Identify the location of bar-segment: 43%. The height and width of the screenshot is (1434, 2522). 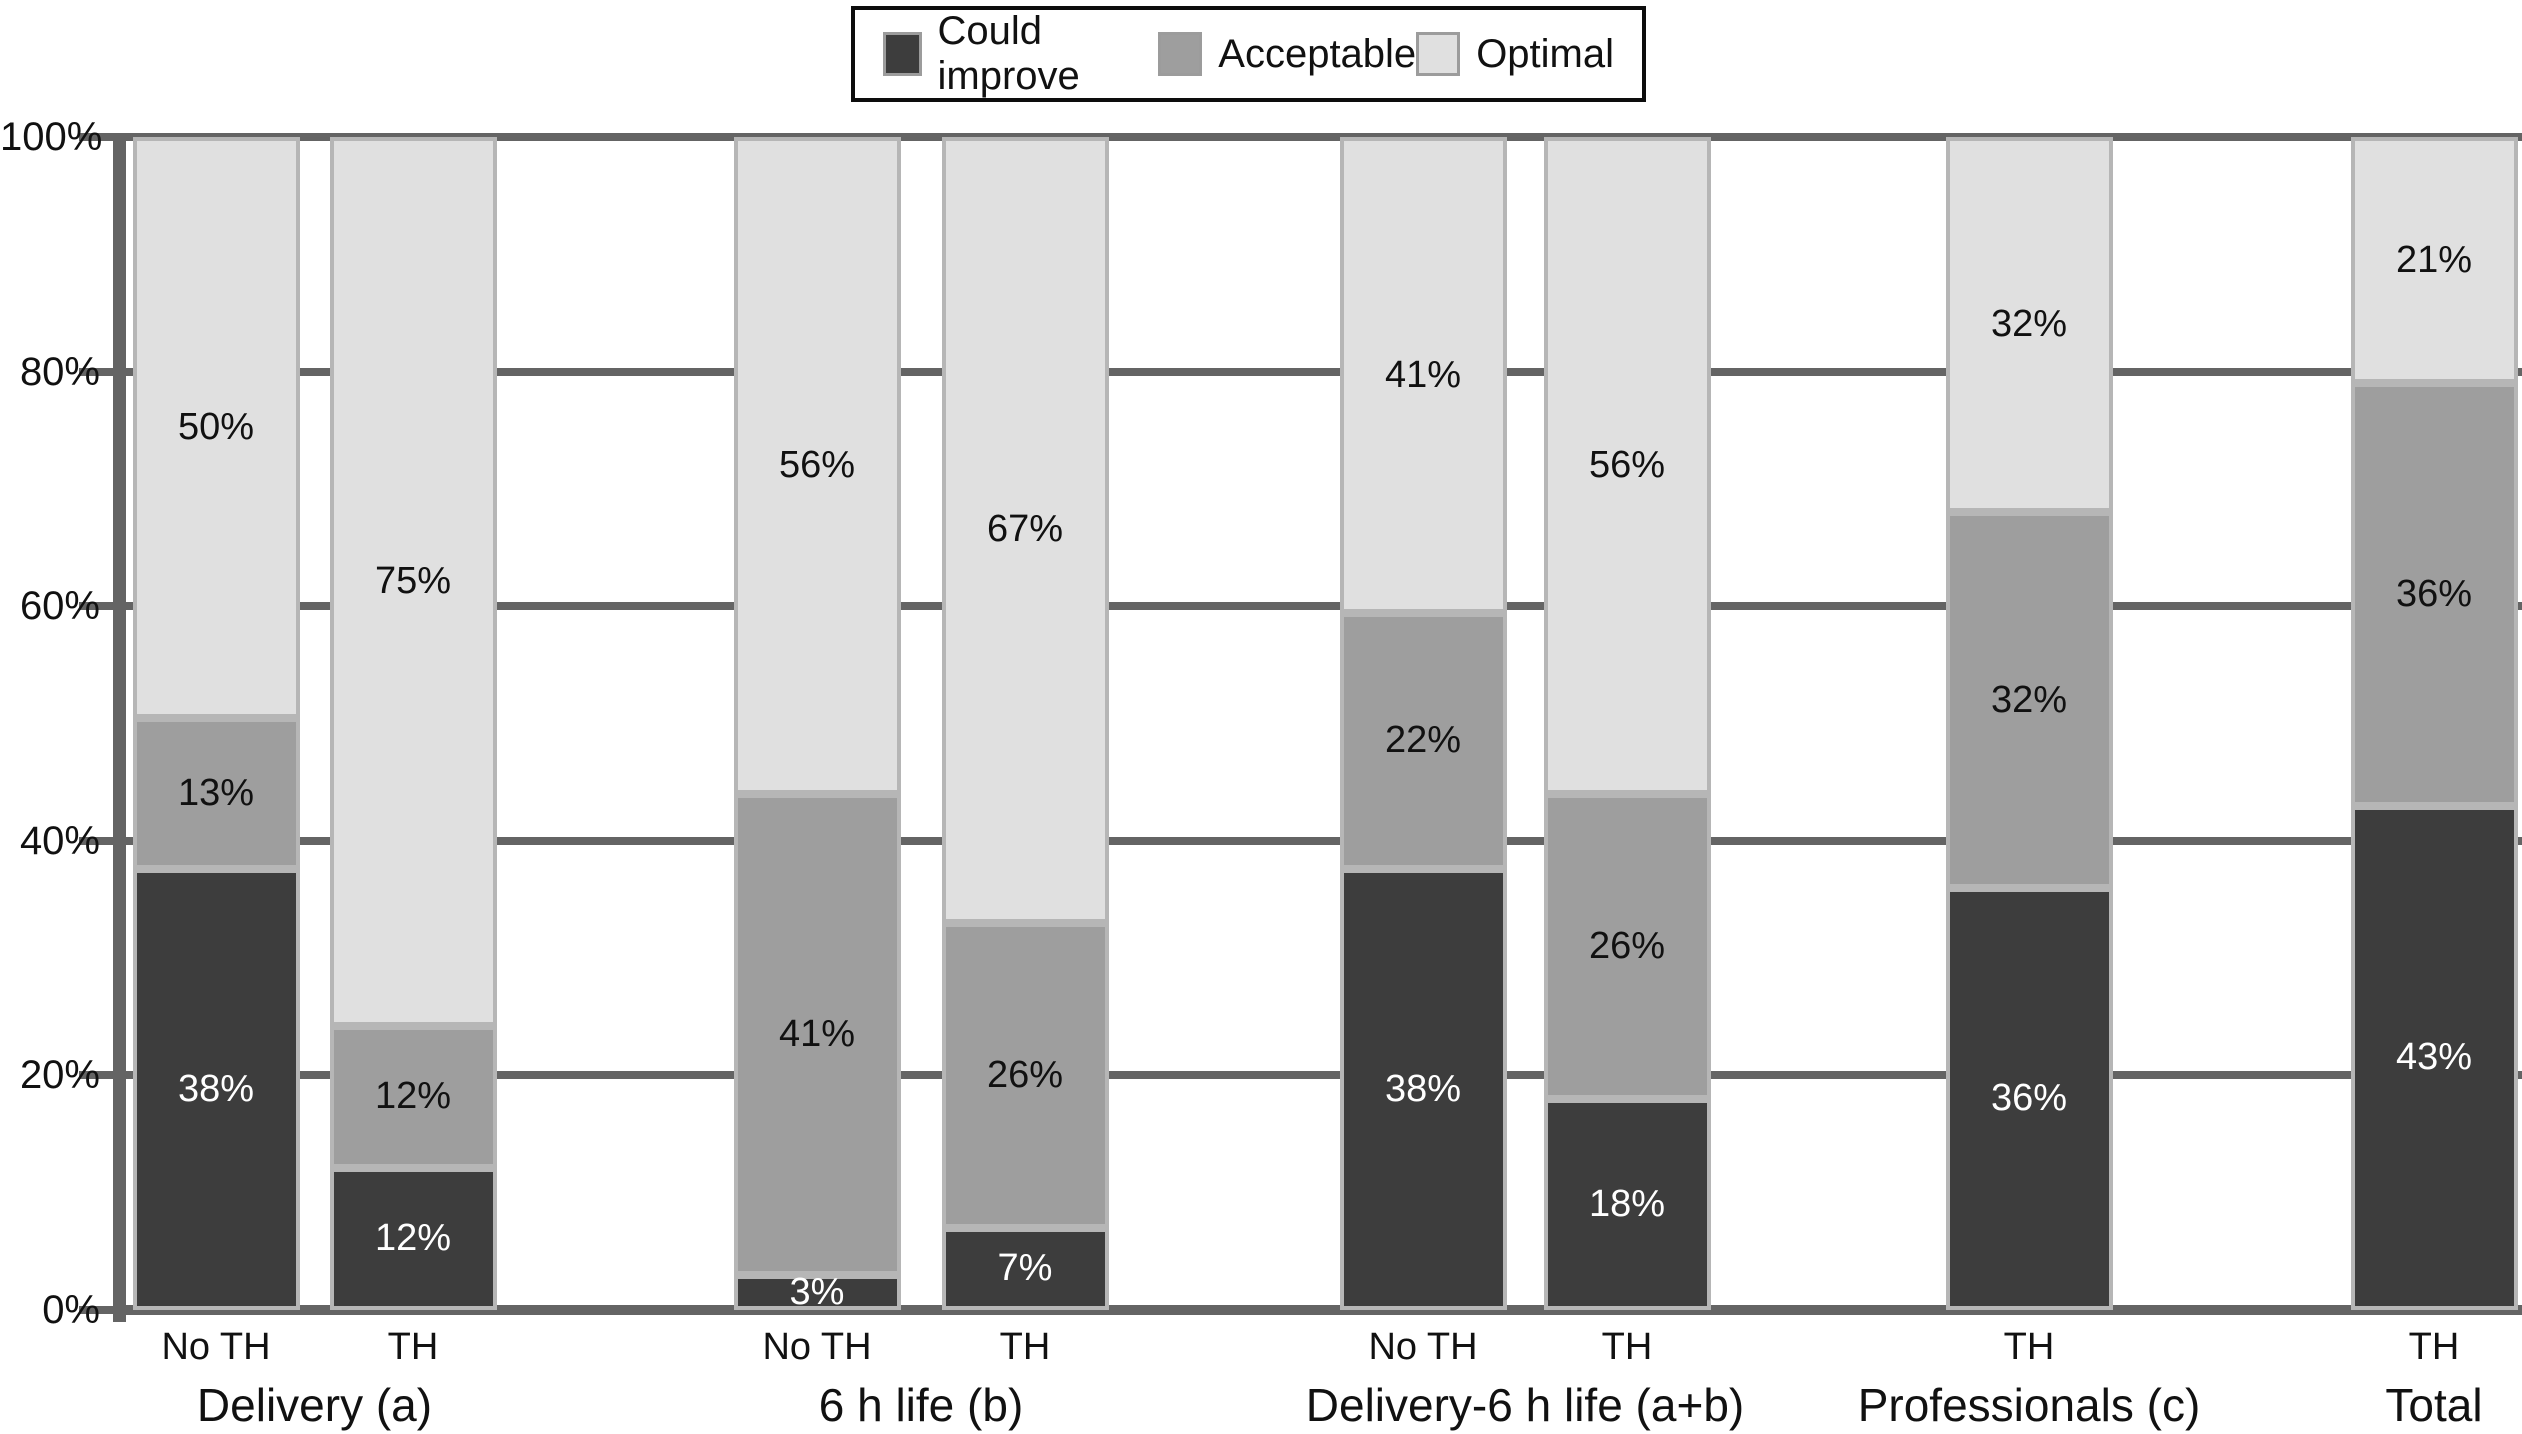
(2434, 1057).